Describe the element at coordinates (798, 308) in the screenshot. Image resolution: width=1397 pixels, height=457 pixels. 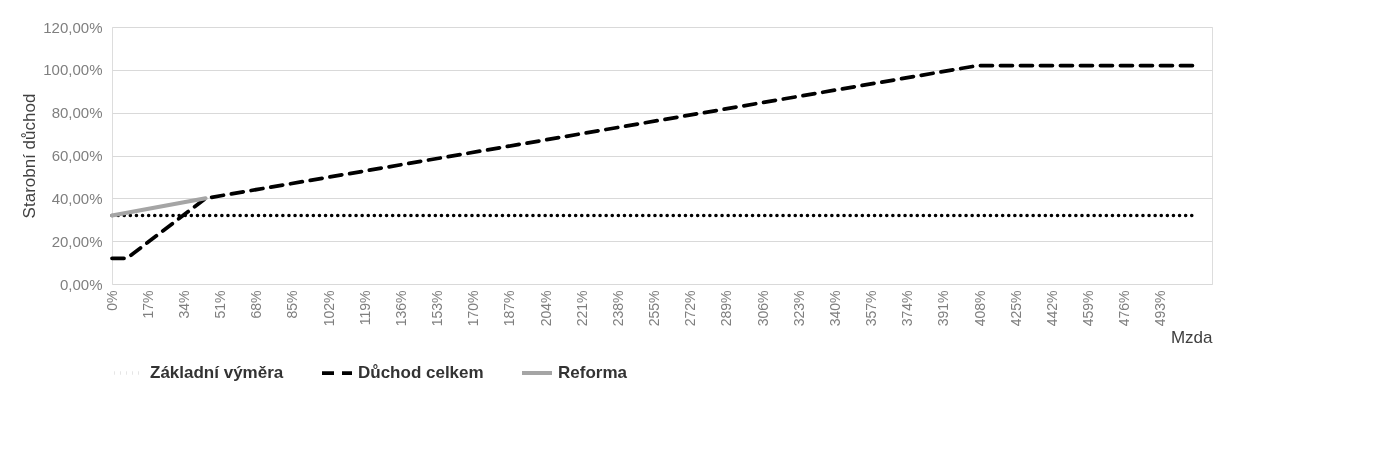
I see `x-tick-label: 323%` at that location.